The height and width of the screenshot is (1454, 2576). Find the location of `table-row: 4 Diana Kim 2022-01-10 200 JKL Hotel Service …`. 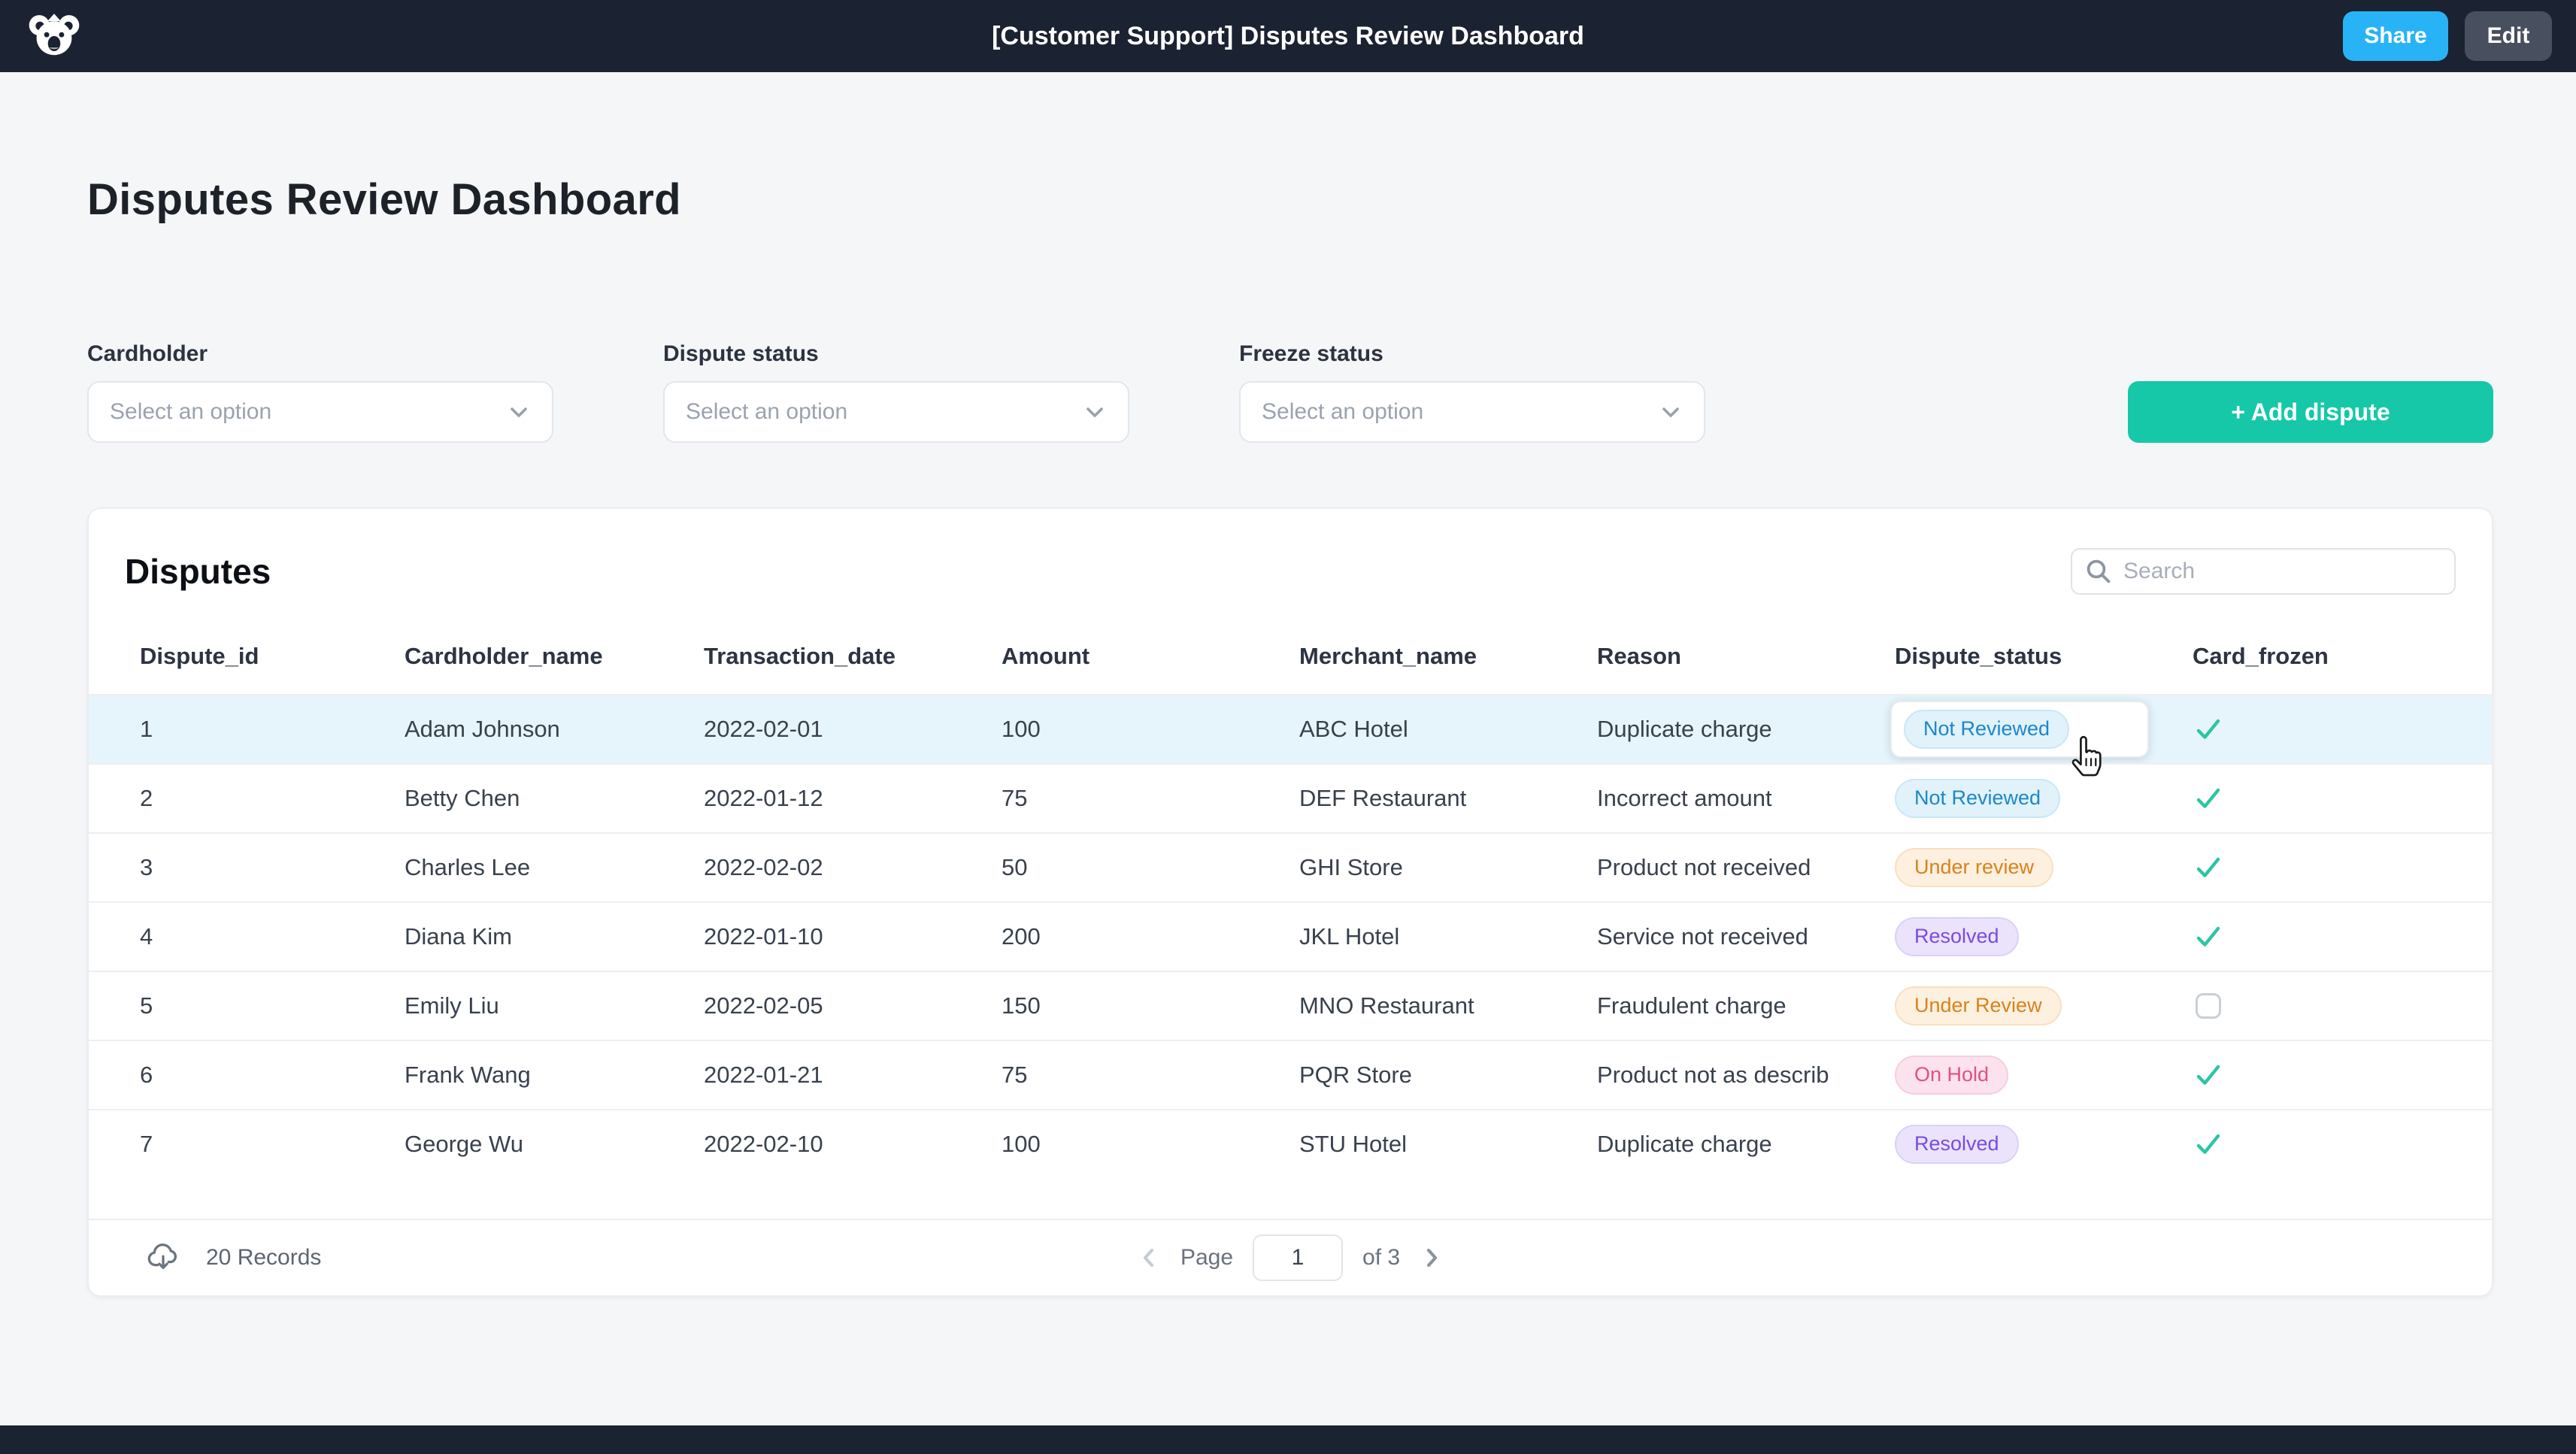

table-row: 4 Diana Kim 2022-01-10 200 JKL Hotel Service … is located at coordinates (1290, 936).